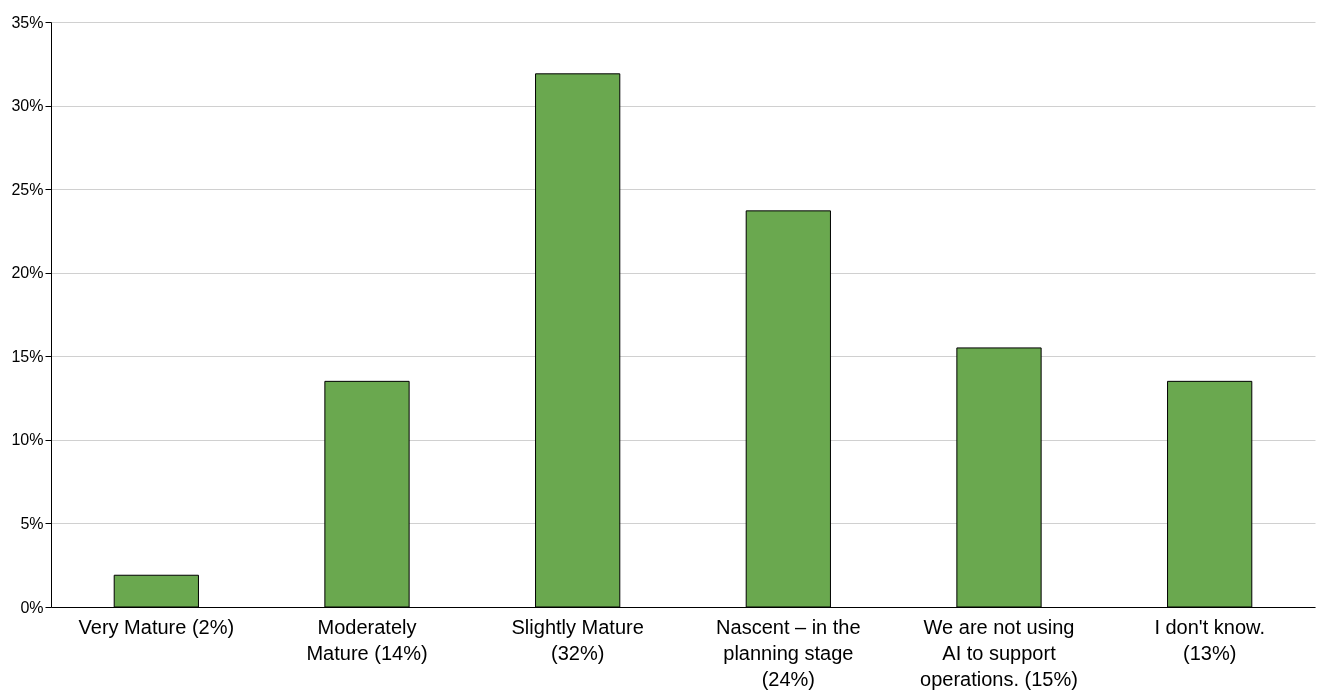 The height and width of the screenshot is (694, 1320). Describe the element at coordinates (32, 607) in the screenshot. I see `y-tick-label: 0%` at that location.